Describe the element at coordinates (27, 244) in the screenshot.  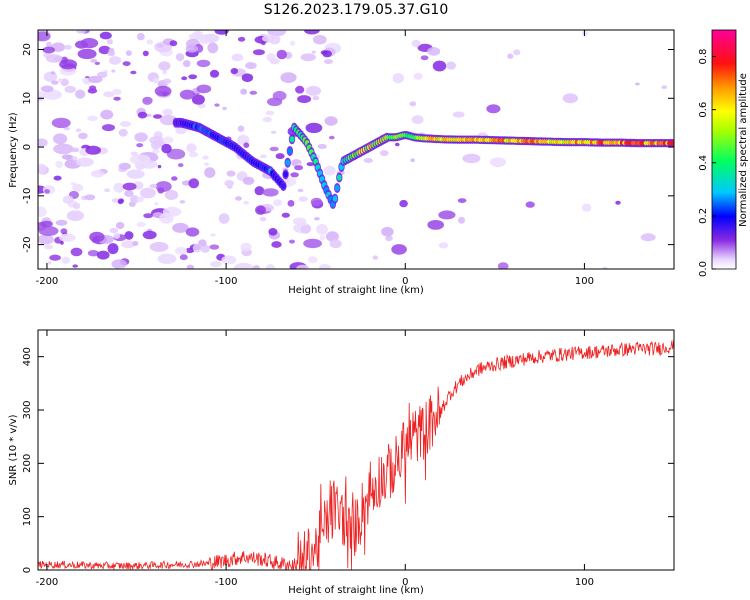
I see `y-tick-label: -20` at that location.